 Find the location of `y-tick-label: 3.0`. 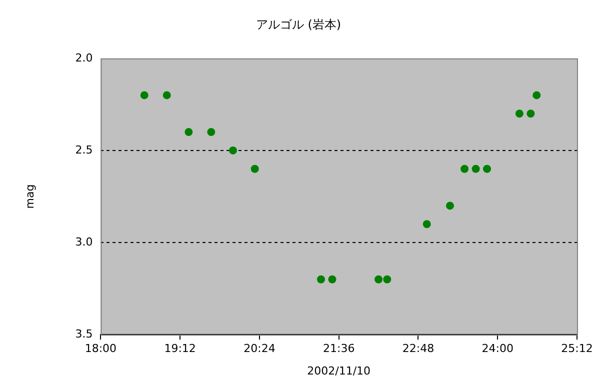

y-tick-label: 3.0 is located at coordinates (84, 241).